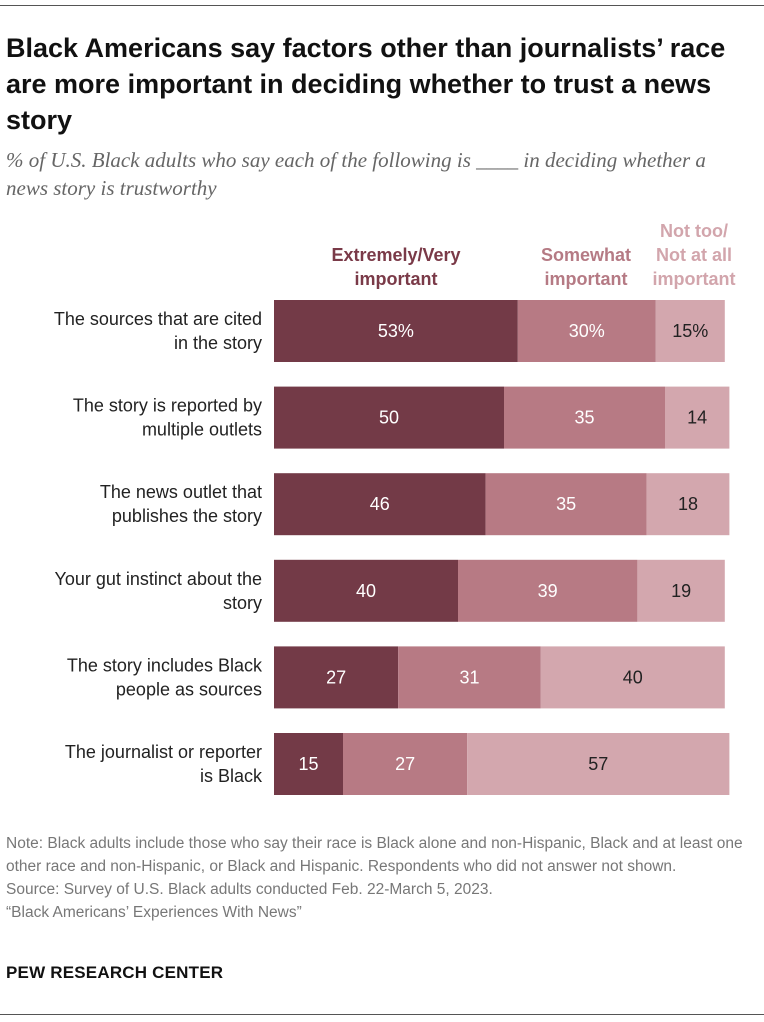  I want to click on value-label-multiple-outlets-series-1: 50, so click(389, 418).